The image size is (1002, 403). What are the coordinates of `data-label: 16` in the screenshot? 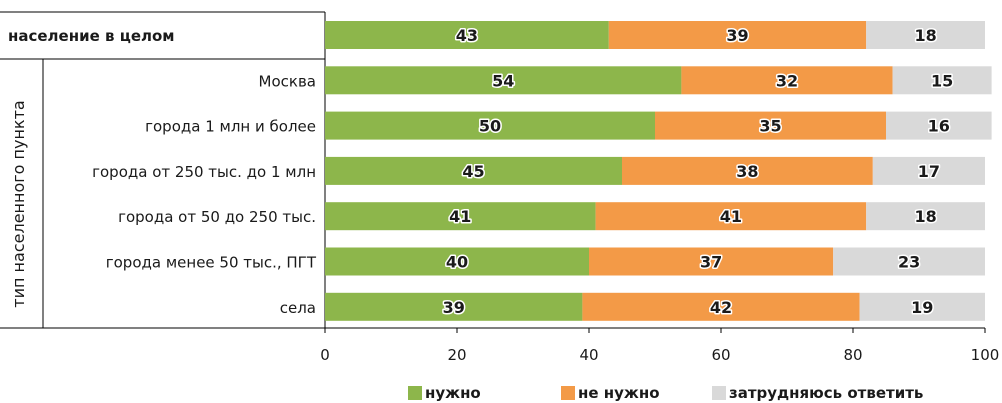 It's located at (939, 126).